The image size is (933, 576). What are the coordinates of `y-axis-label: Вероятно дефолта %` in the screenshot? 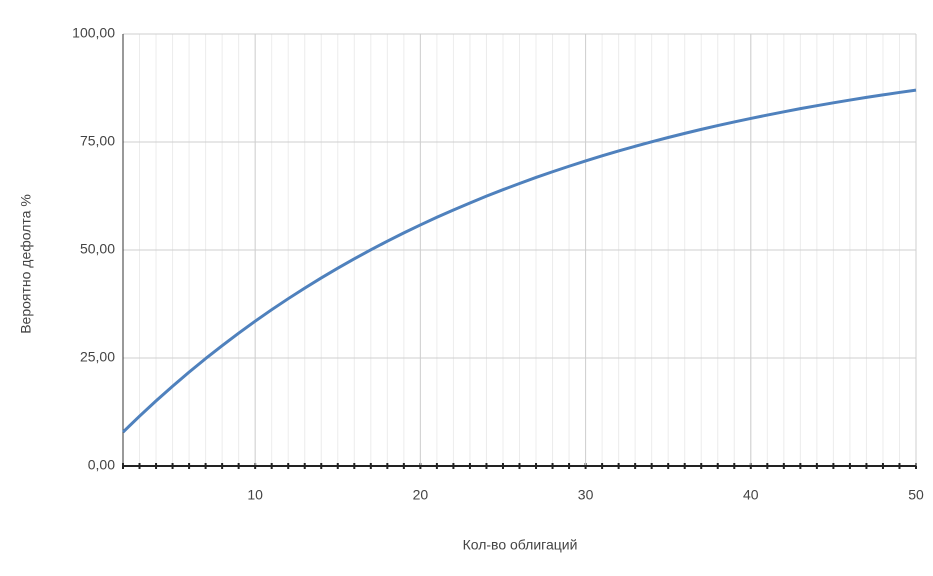 It's located at (26, 264).